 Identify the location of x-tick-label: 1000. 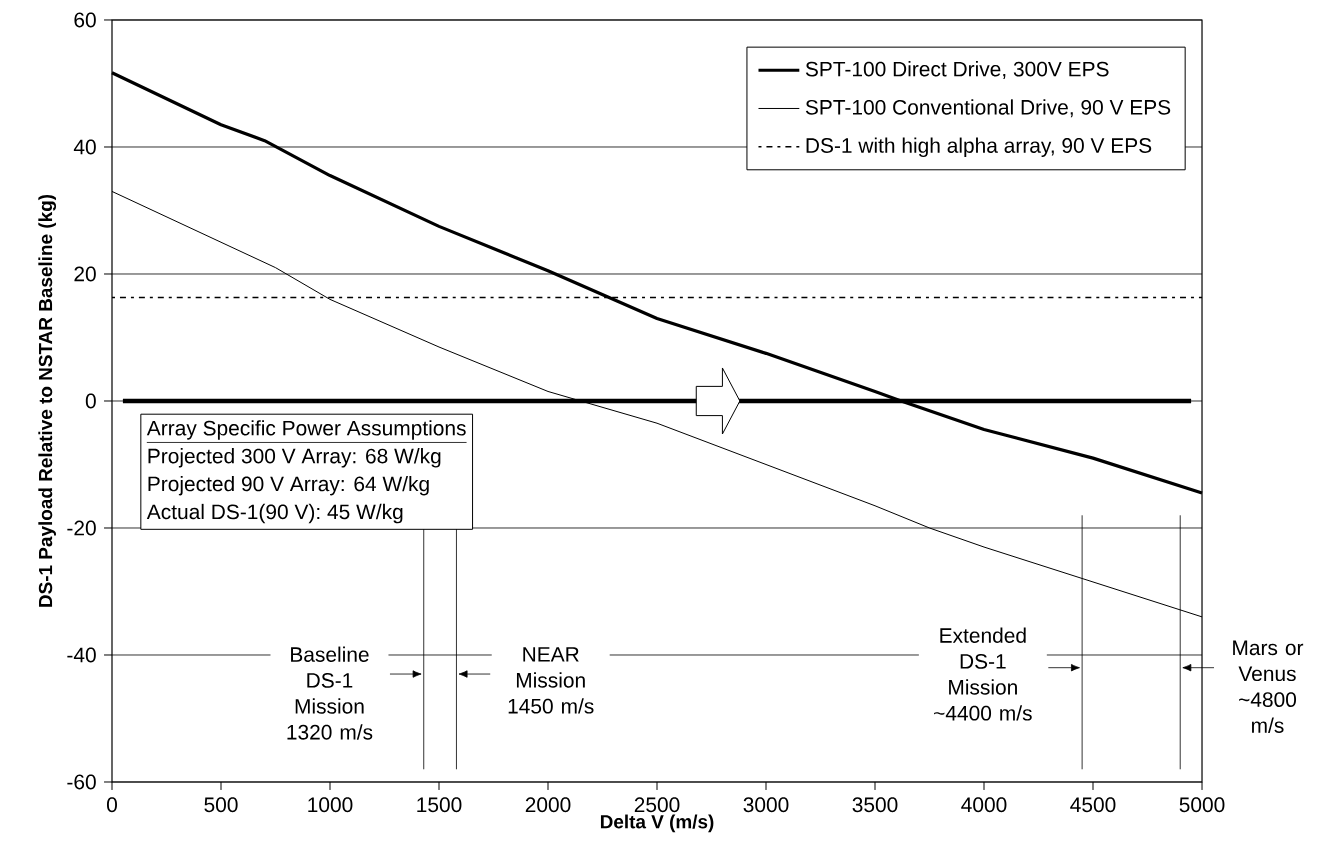
(330, 805).